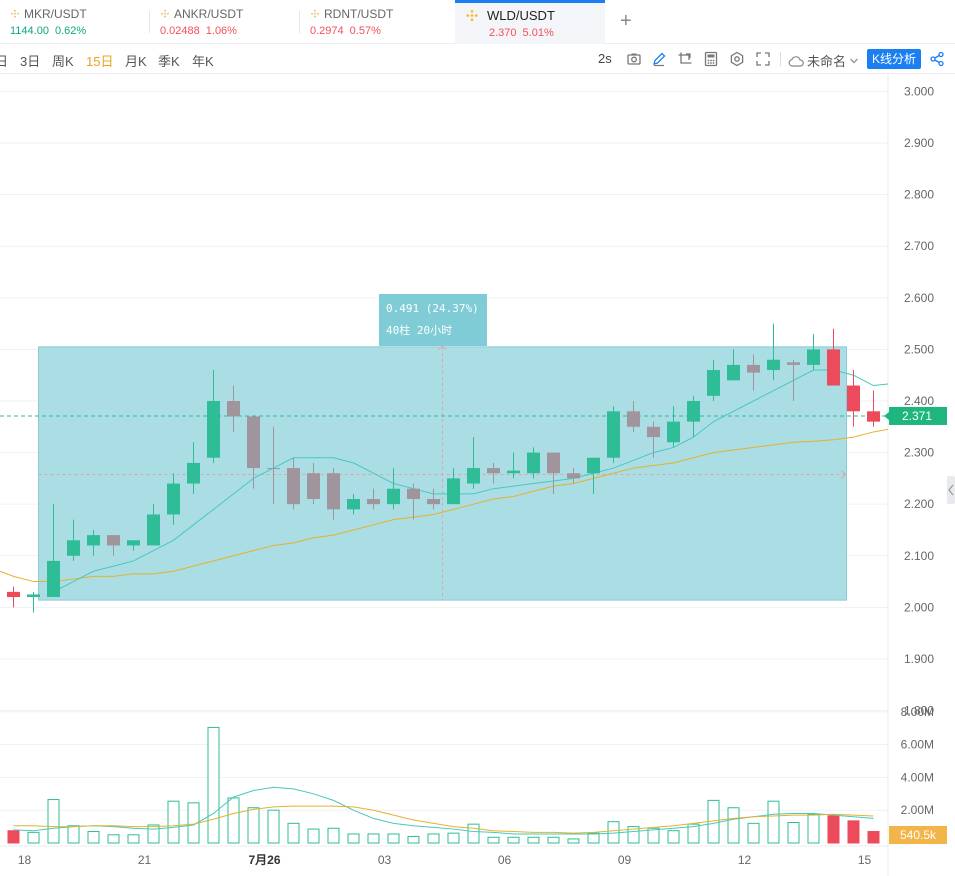 This screenshot has width=955, height=876. I want to click on period-6: 年K, so click(203, 61).